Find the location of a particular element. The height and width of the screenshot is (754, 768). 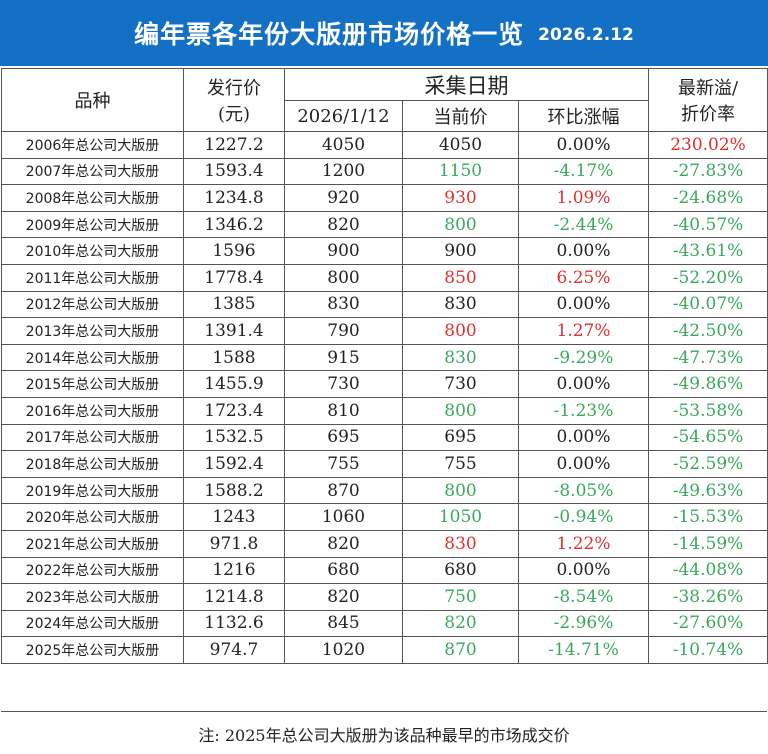

cell-variety: 2017年总公司大版册 is located at coordinates (92, 437).